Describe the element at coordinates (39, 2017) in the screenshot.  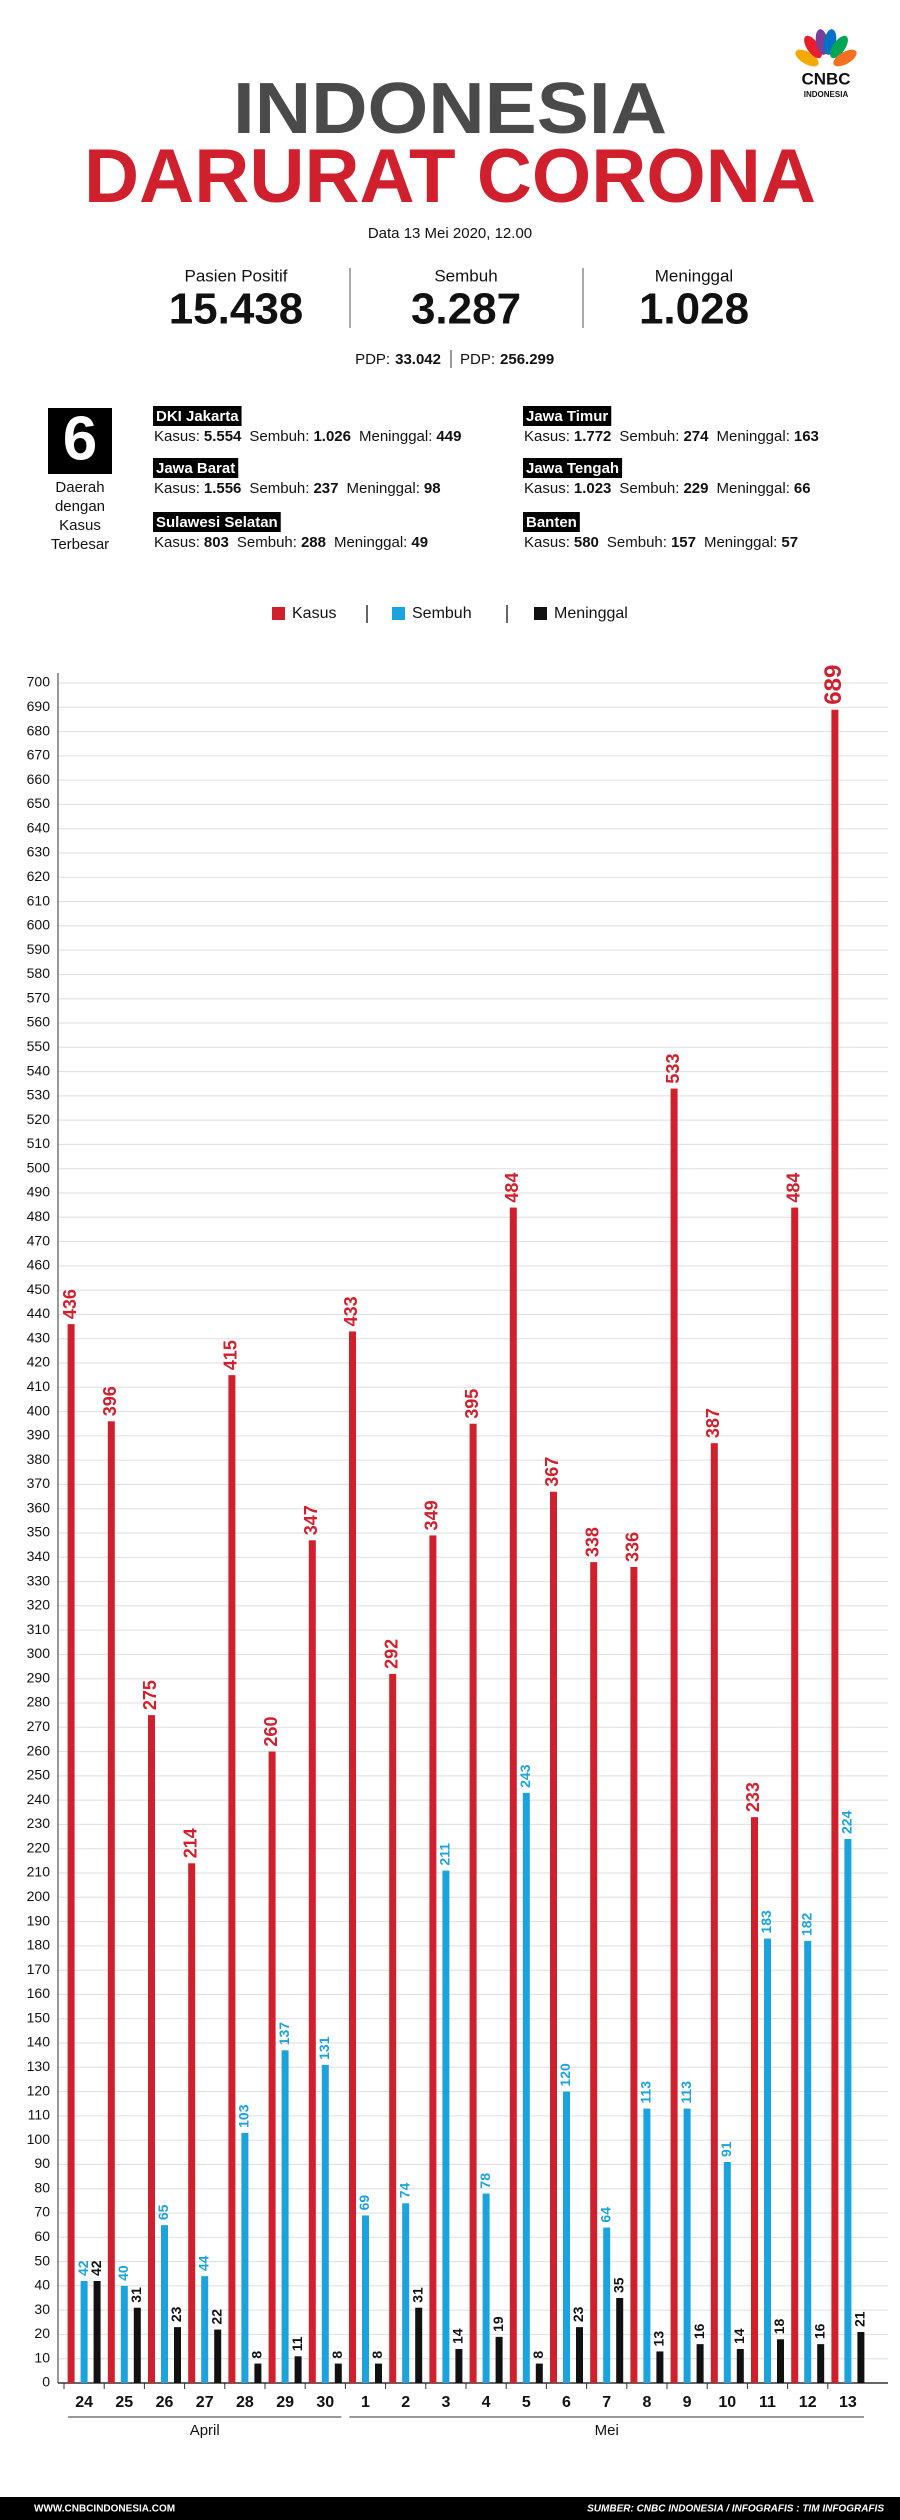
I see `y-tick-label: 150` at that location.